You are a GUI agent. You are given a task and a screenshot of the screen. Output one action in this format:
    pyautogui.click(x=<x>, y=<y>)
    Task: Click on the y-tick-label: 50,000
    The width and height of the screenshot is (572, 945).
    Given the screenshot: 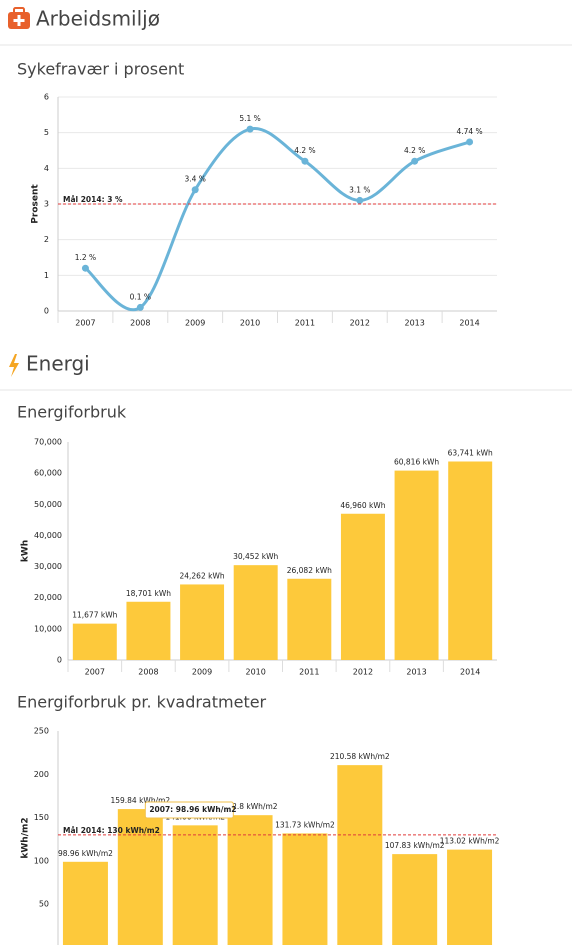 What is the action you would take?
    pyautogui.click(x=48, y=504)
    